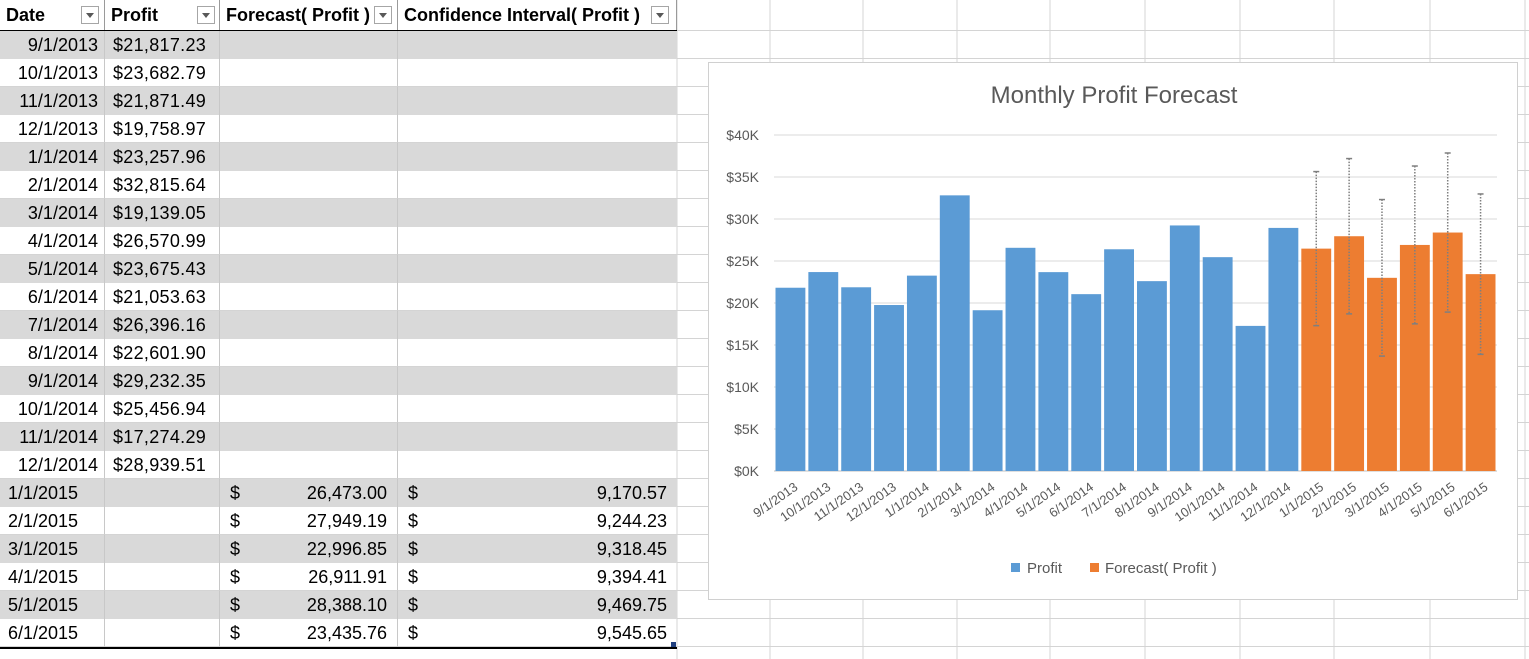 This screenshot has height=659, width=1529. What do you see at coordinates (309, 15) in the screenshot?
I see `header-forecast: Forecast( Profit )` at bounding box center [309, 15].